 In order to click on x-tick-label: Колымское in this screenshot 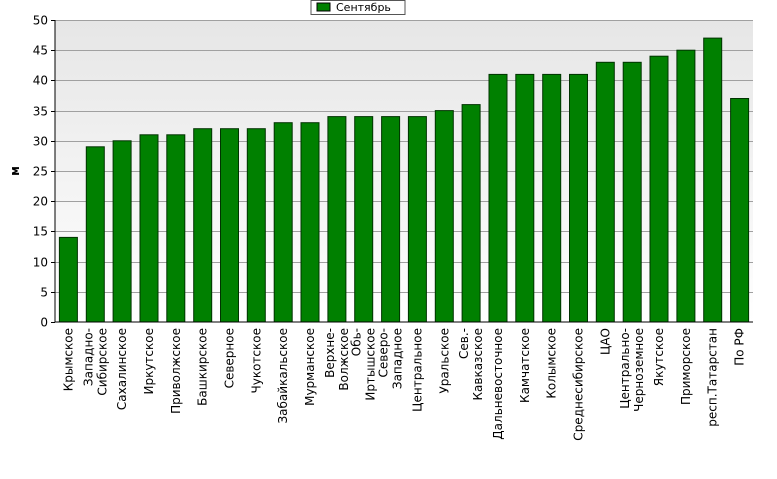, I will do `click(552, 363)`.